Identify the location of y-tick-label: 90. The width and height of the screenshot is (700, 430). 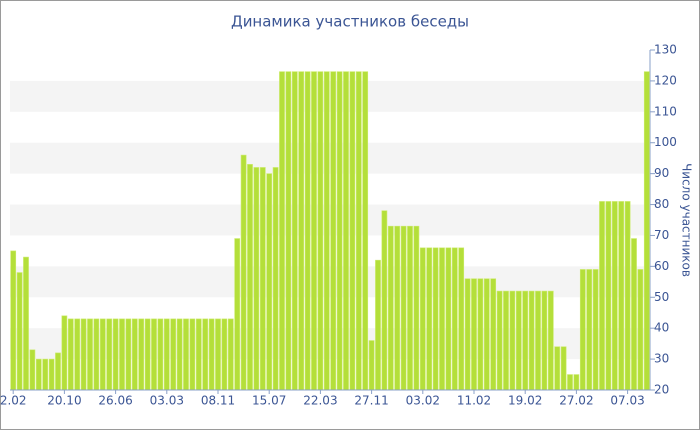
(661, 173).